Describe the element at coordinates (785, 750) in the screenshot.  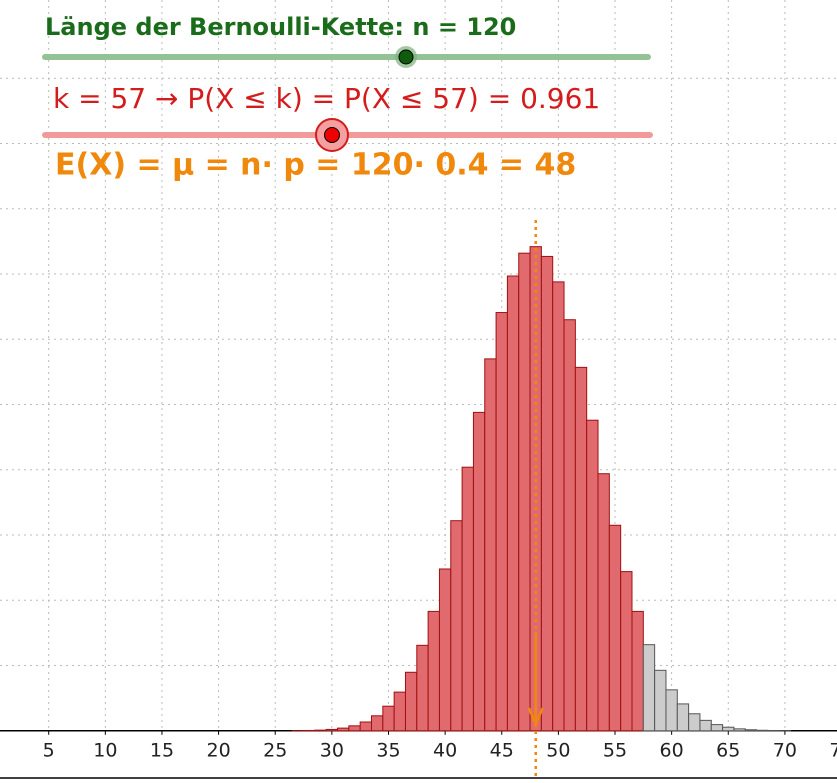
I see `x-tick-label: 70` at that location.